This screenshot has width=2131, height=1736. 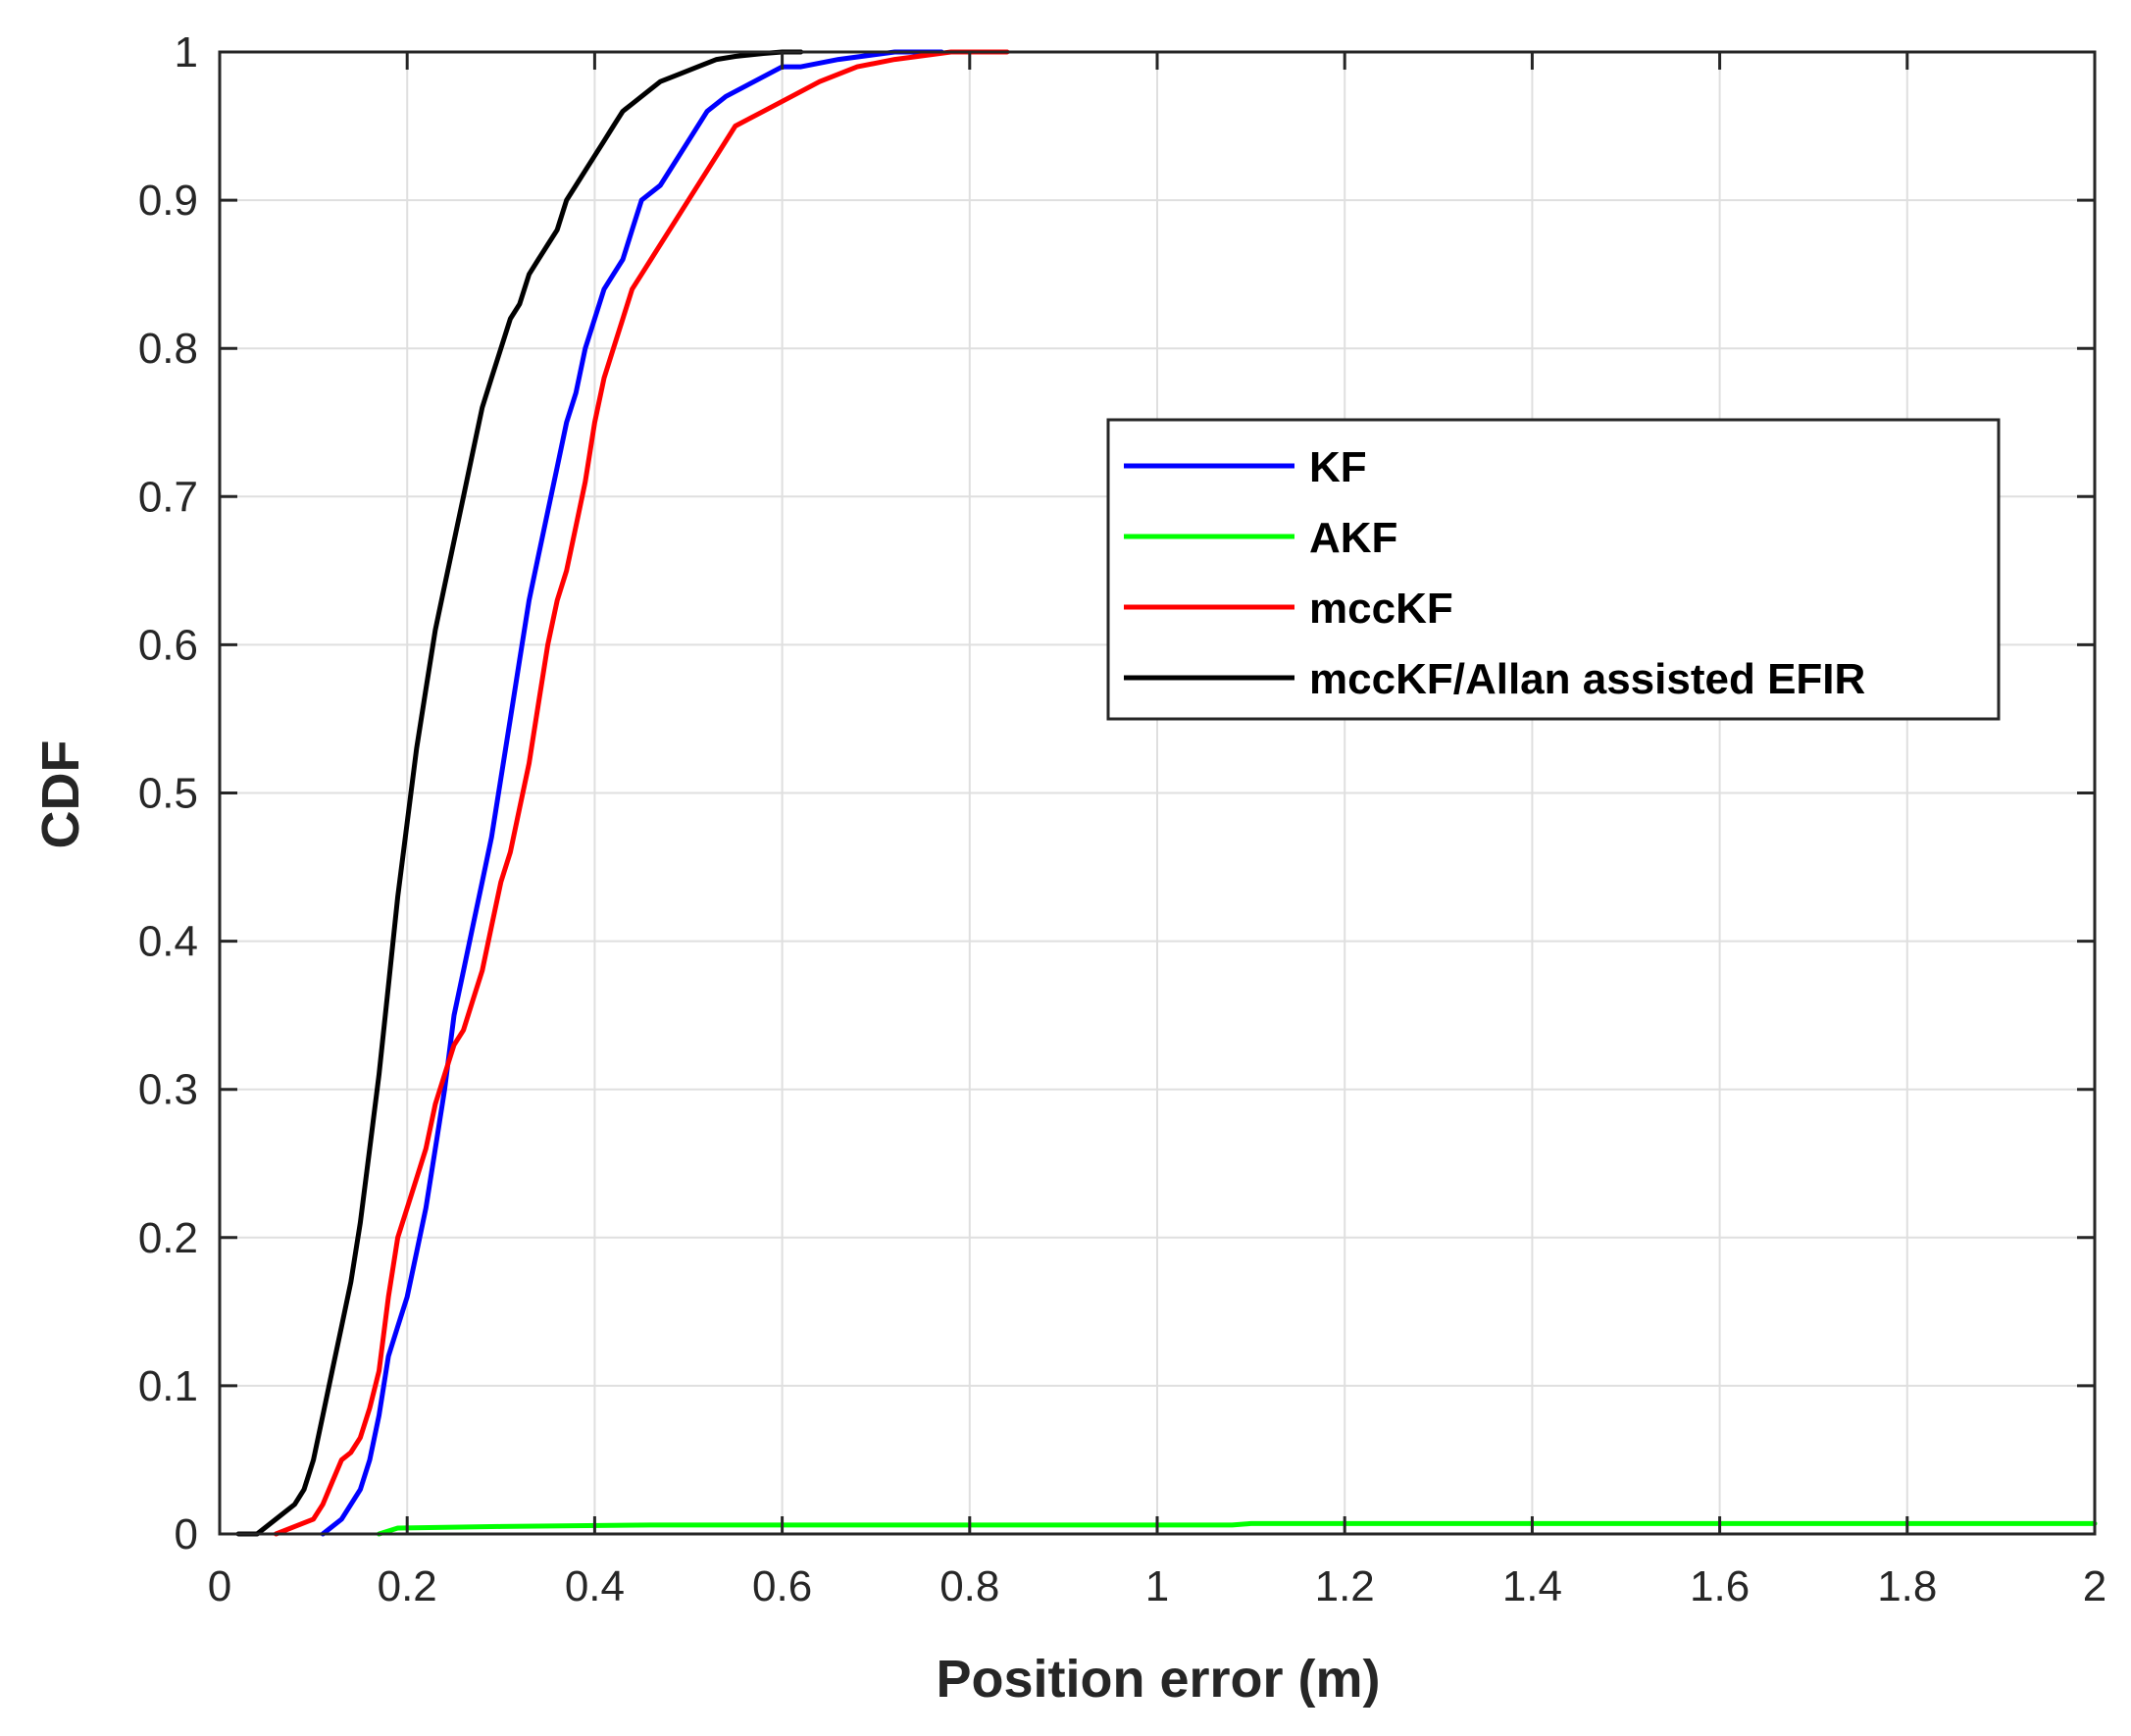 I want to click on x-tick-label: 1.6, so click(x=1720, y=1586).